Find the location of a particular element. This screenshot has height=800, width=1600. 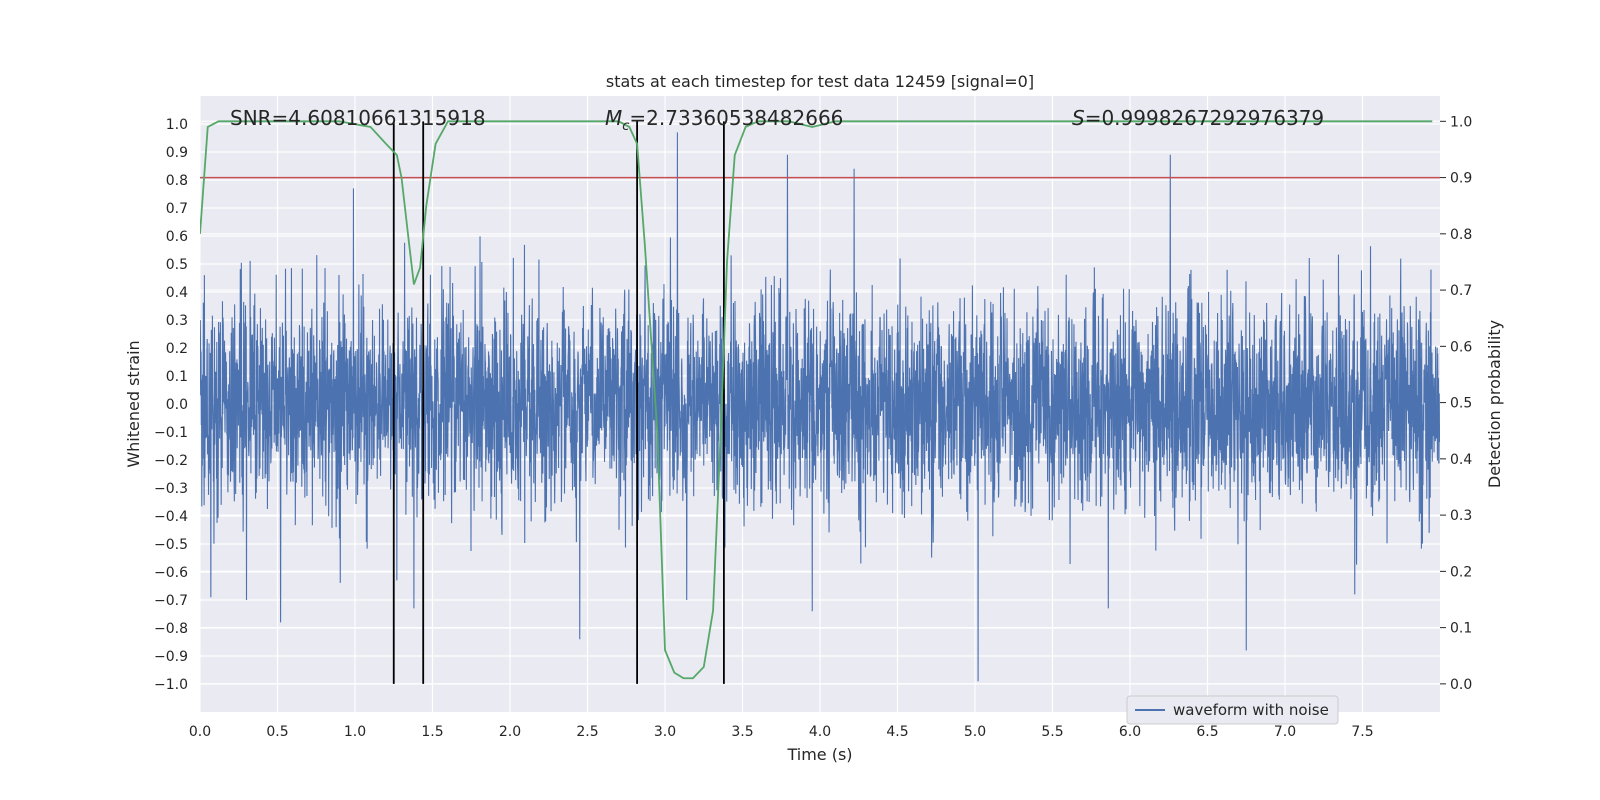

y2-tick-label: 0.4 is located at coordinates (1461, 460).